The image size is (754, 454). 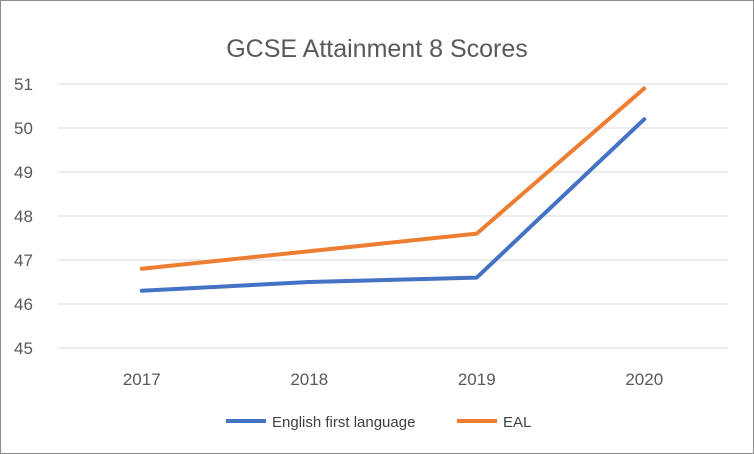 What do you see at coordinates (644, 379) in the screenshot?
I see `x-tick-label: 2020` at bounding box center [644, 379].